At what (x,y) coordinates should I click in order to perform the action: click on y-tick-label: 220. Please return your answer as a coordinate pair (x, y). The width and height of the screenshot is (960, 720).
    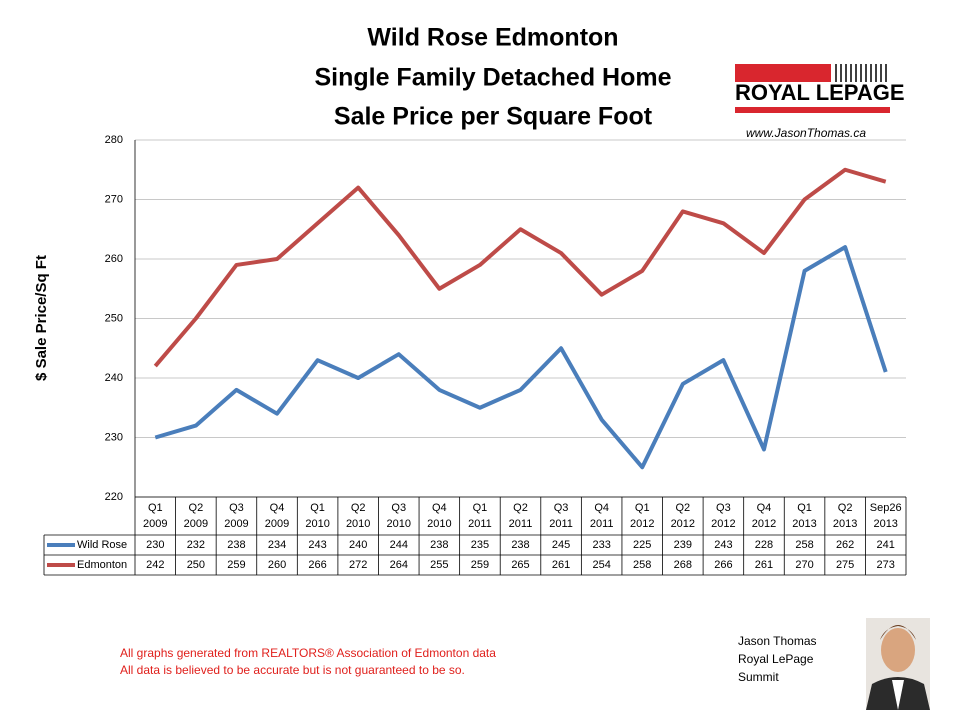
    Looking at the image, I should click on (114, 497).